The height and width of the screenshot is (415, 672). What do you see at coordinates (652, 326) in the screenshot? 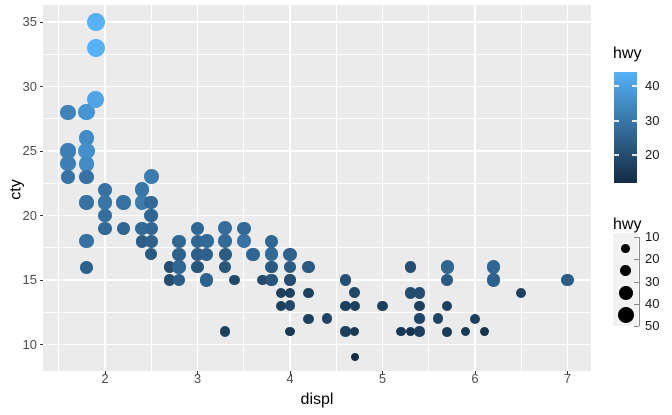
I see `size-legend-label: 50` at bounding box center [652, 326].